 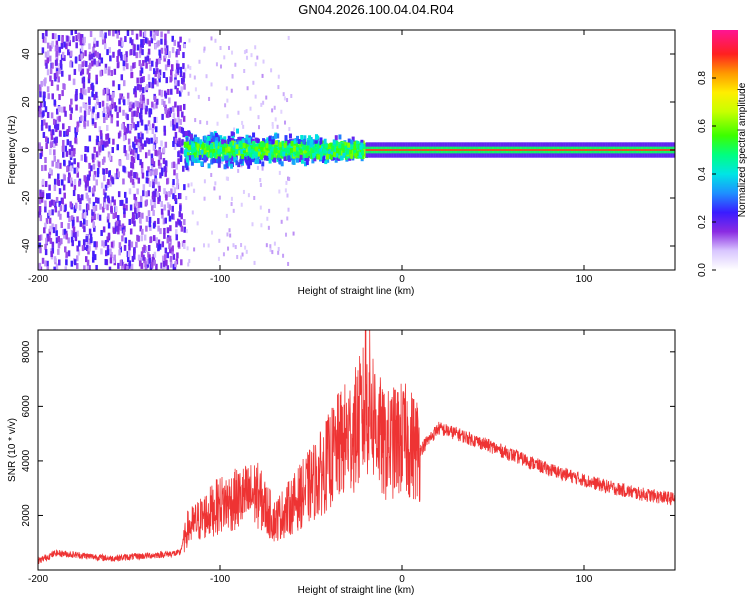 I want to click on y-tick-label: 20, so click(x=26, y=102).